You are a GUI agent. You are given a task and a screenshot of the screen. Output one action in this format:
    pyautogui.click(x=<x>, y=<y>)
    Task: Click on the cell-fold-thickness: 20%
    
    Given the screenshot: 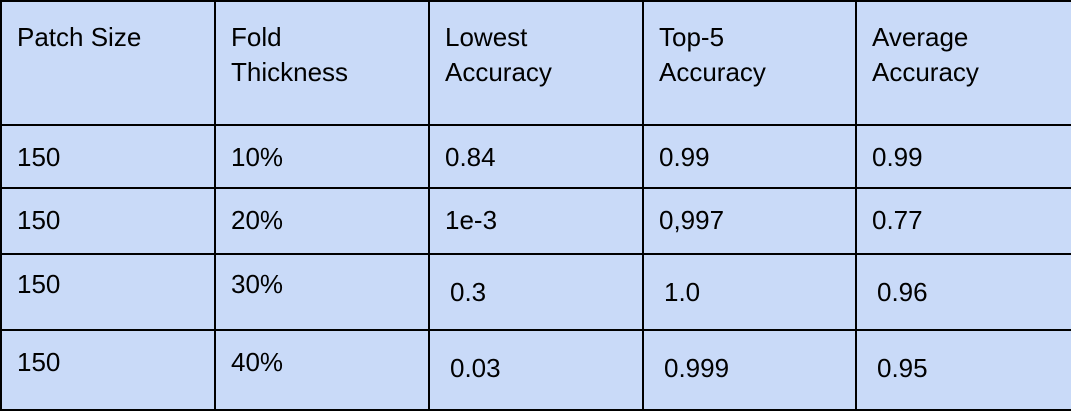 What is the action you would take?
    pyautogui.click(x=322, y=221)
    